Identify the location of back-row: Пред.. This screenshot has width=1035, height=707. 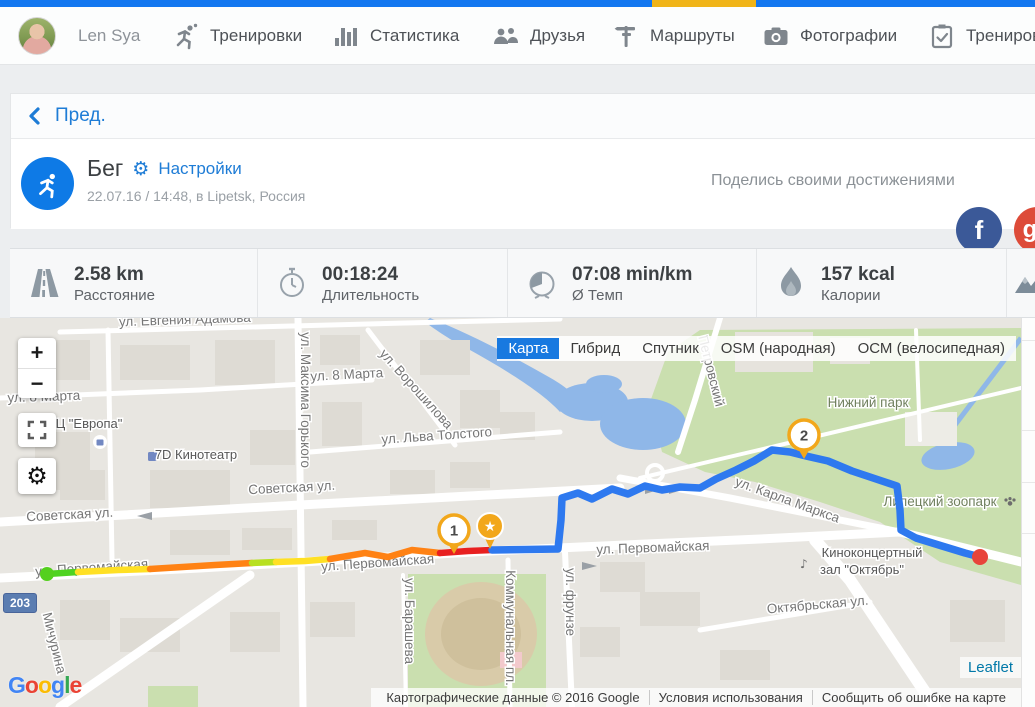
(523, 116).